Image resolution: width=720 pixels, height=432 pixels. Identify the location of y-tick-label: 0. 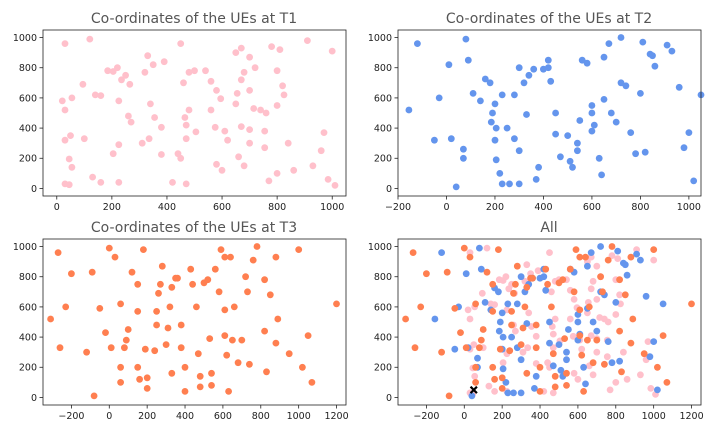
(389, 189).